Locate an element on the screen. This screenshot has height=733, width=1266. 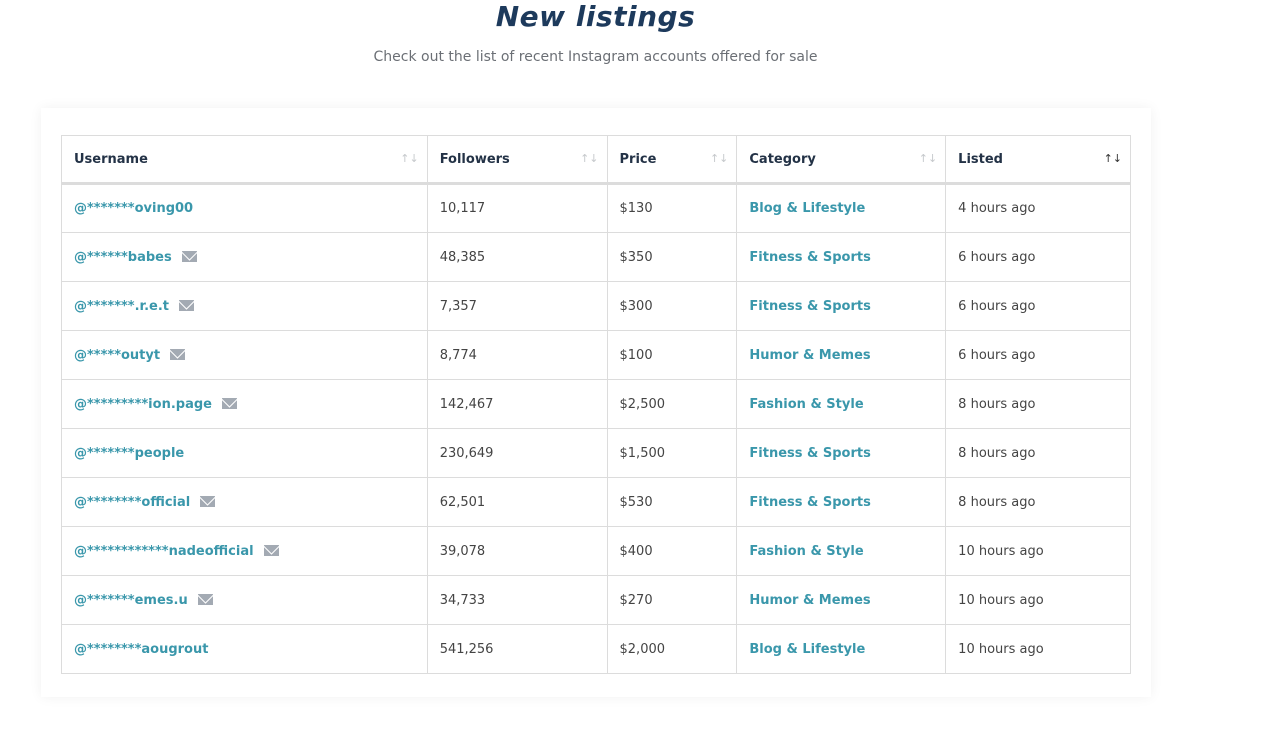
followers-cell: 230,649 is located at coordinates (517, 453).